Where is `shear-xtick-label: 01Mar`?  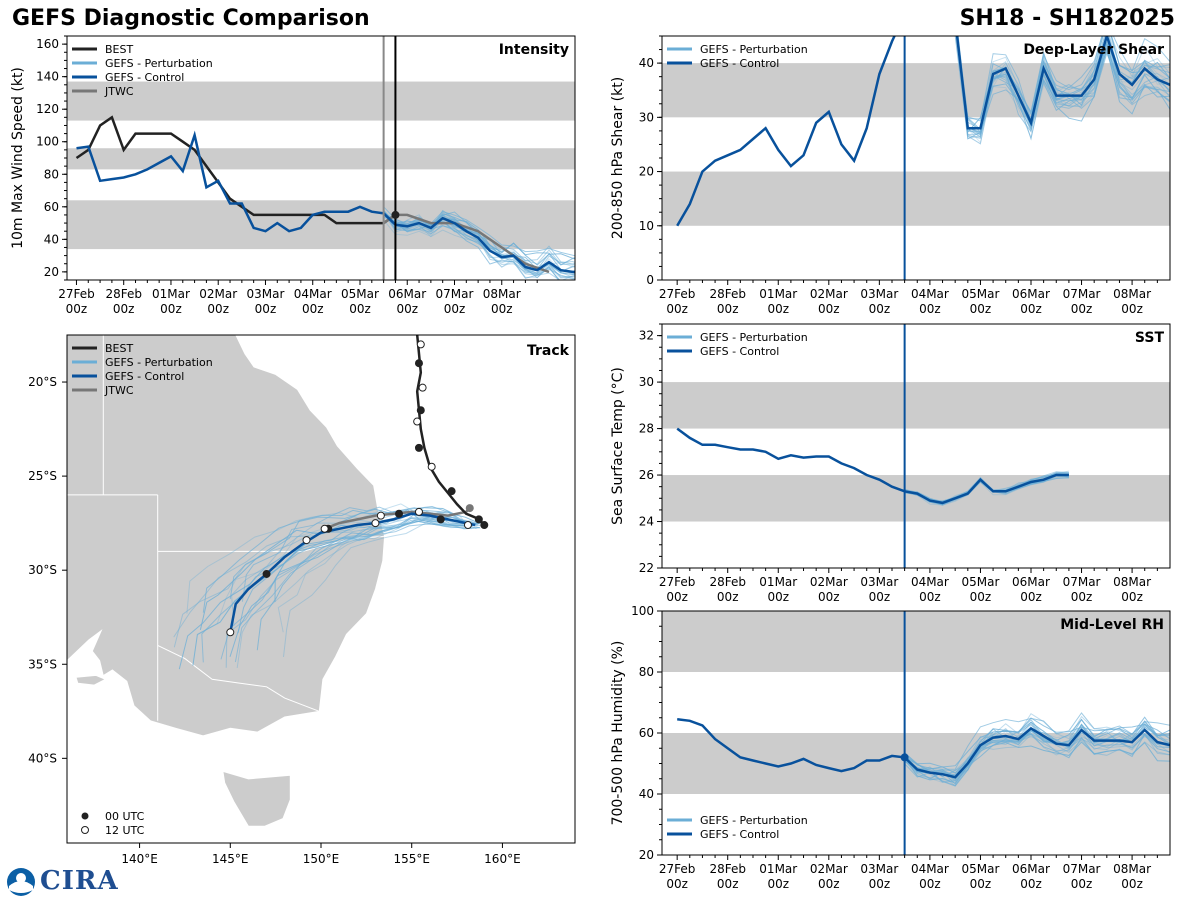 shear-xtick-label: 01Mar is located at coordinates (778, 294).